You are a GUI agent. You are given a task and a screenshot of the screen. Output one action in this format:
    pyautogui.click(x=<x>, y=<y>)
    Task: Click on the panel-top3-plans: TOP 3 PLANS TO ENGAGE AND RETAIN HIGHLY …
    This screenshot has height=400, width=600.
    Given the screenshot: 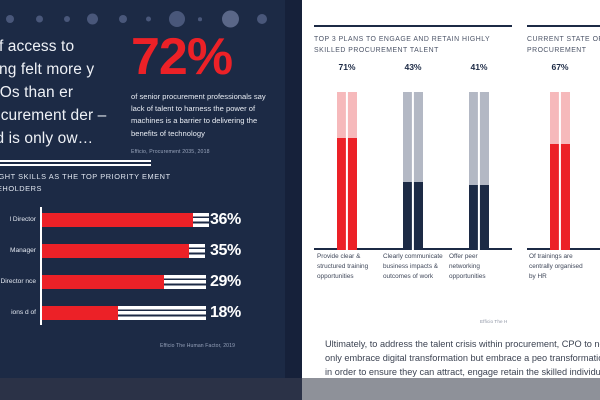 What is the action you would take?
    pyautogui.click(x=413, y=40)
    